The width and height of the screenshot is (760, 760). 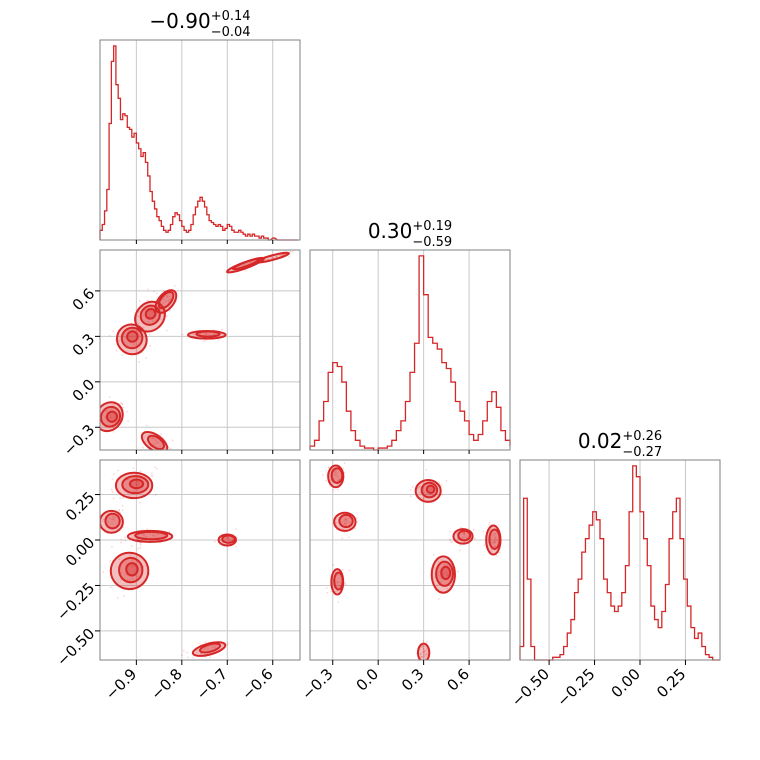 What do you see at coordinates (410, 353) in the screenshot?
I see `histogram-p1` at bounding box center [410, 353].